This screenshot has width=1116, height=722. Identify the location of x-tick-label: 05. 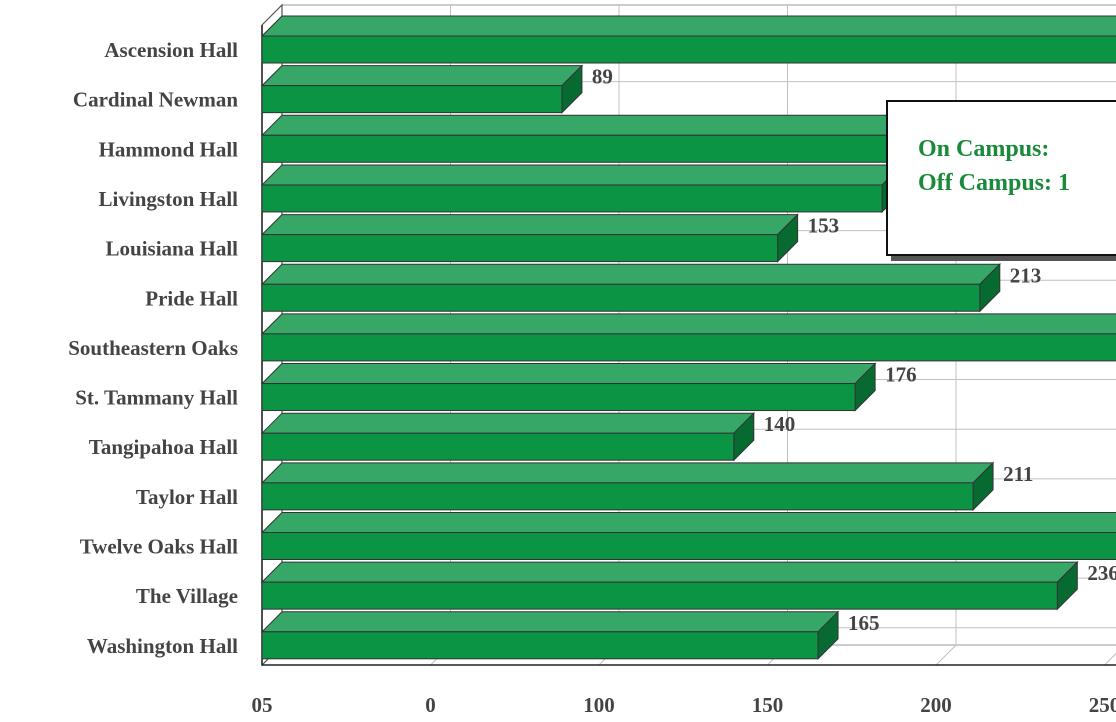
(262, 705).